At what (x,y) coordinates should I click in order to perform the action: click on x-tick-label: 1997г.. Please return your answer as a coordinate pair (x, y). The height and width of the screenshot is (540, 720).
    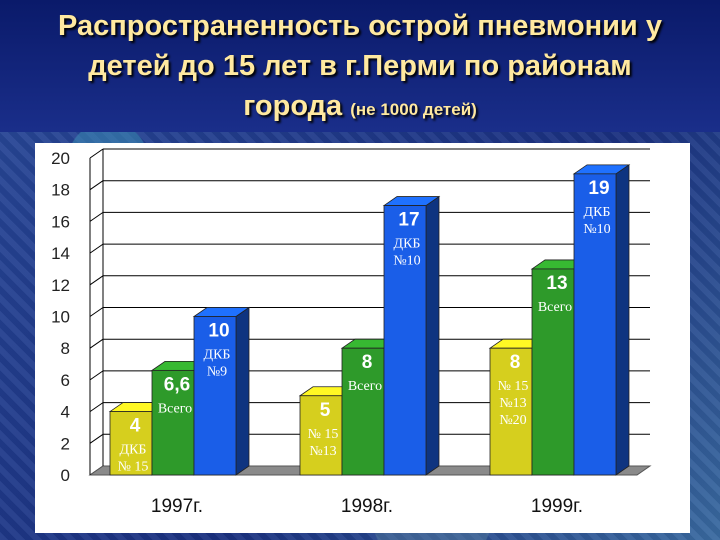
    Looking at the image, I should click on (177, 506).